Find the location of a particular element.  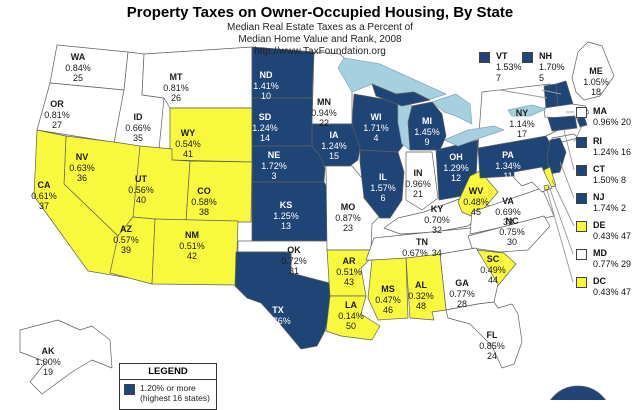

state-label-mn: MN 0.94% 22 is located at coordinates (324, 112).